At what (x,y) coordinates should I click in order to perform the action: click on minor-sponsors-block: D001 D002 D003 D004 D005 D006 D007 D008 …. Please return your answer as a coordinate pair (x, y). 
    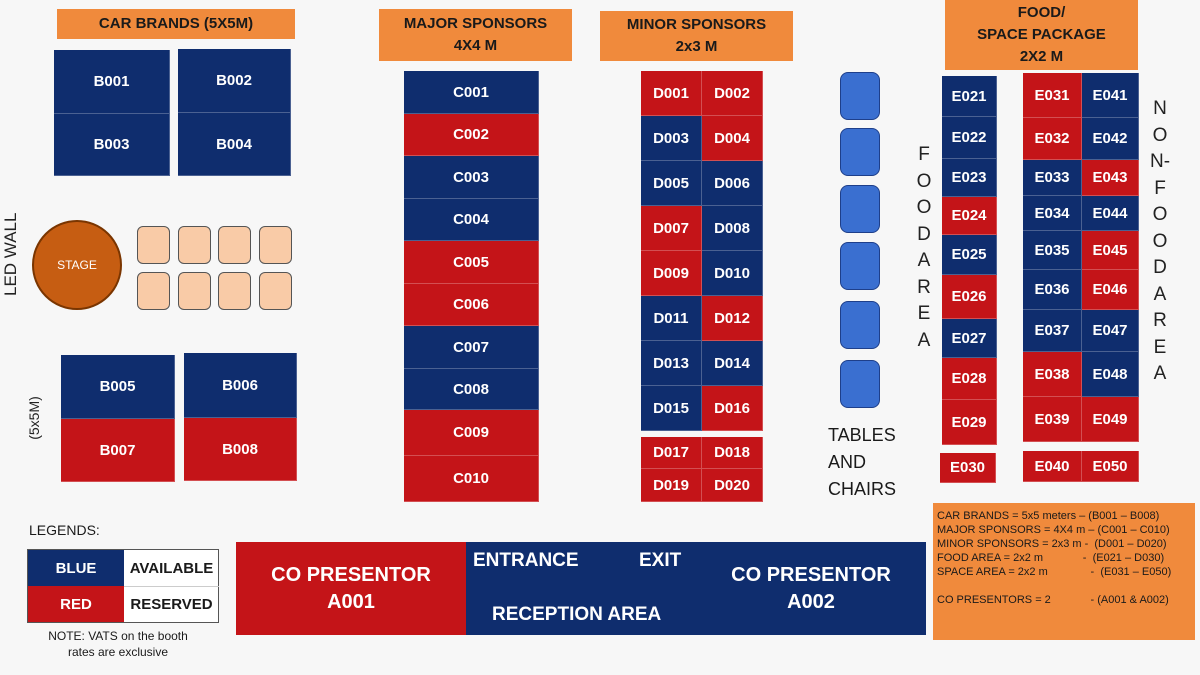
    Looking at the image, I should click on (702, 251).